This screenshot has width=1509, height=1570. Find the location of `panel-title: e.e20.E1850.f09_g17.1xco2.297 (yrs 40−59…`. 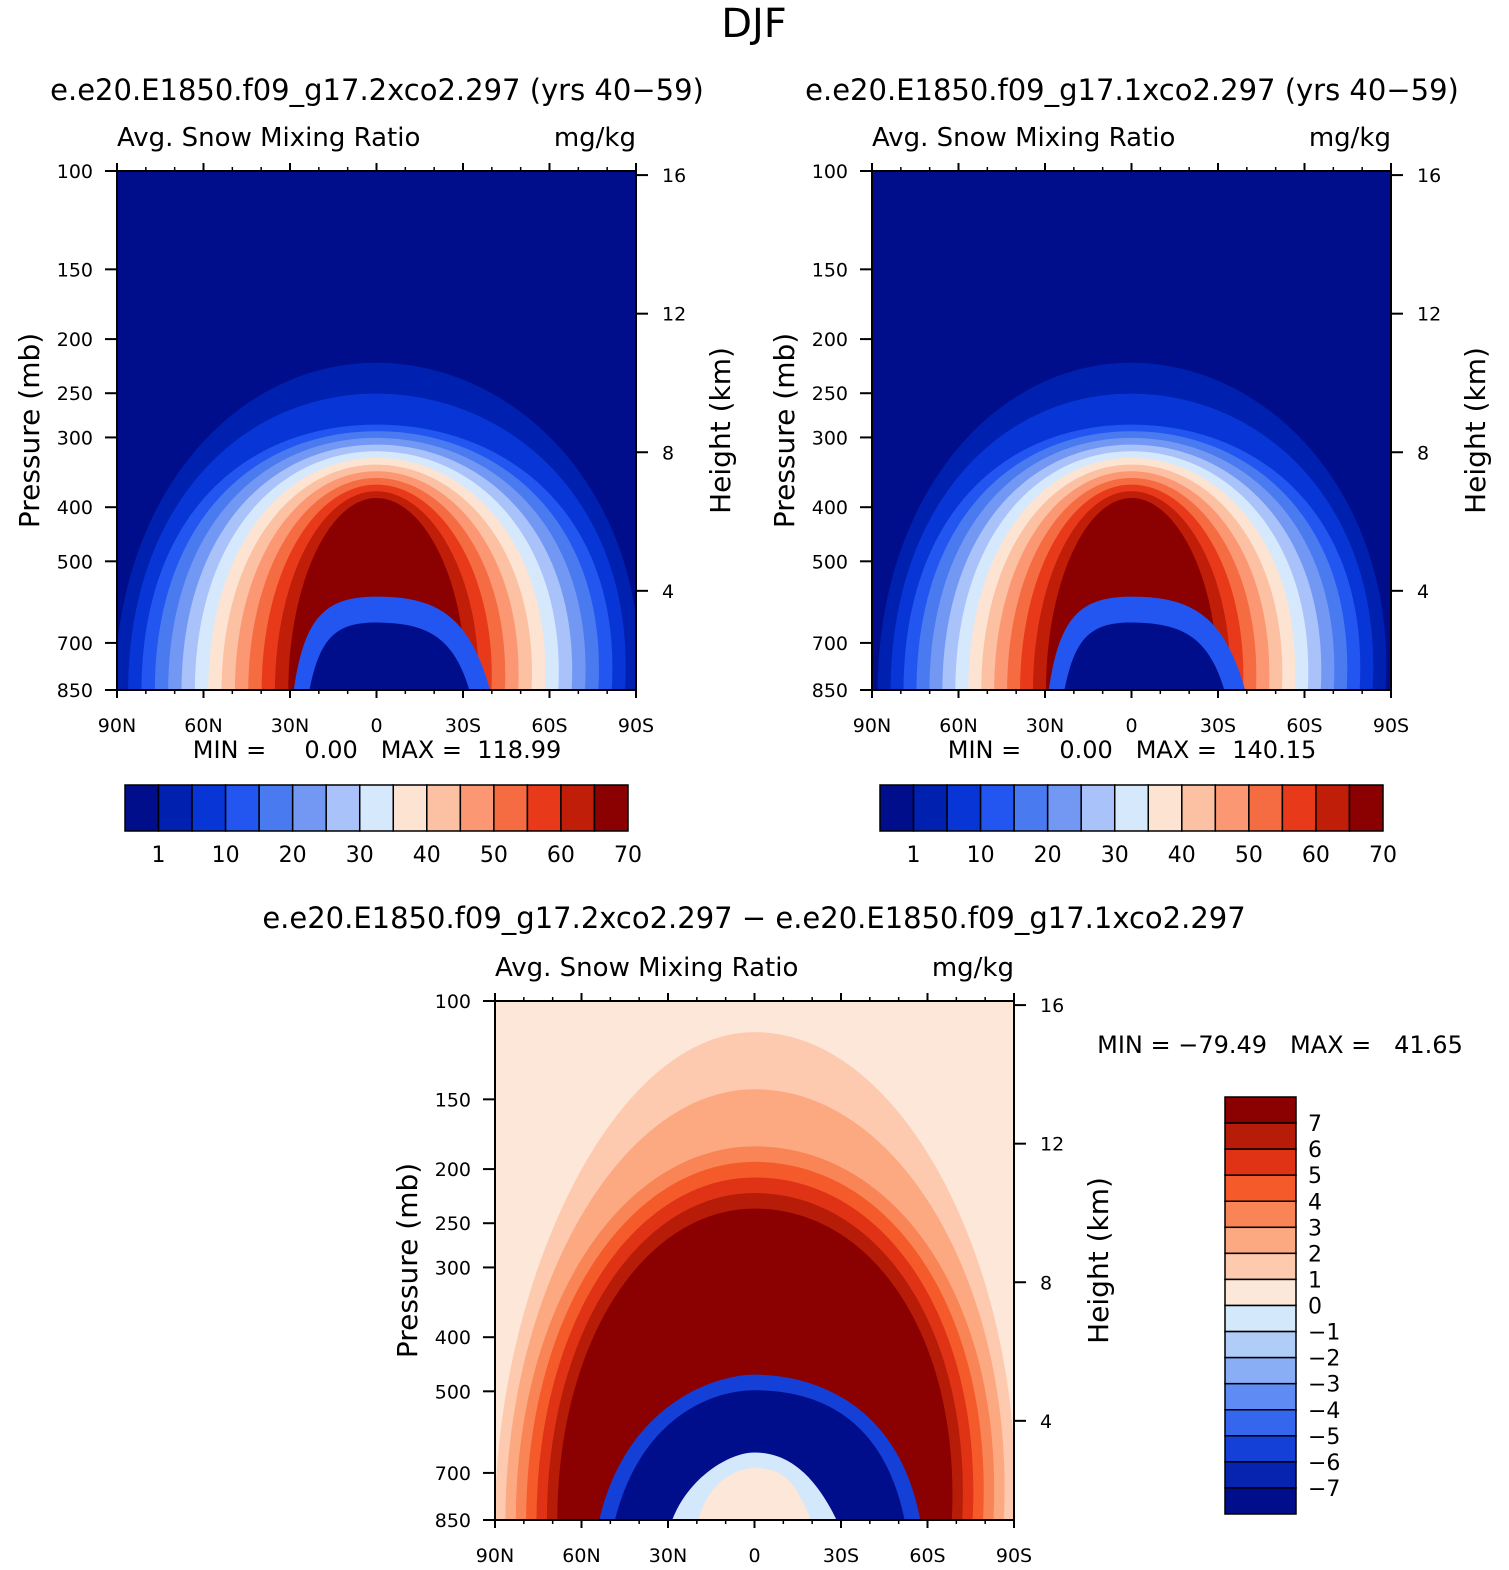

panel-title: e.e20.E1850.f09_g17.1xco2.297 (yrs 40−59… is located at coordinates (1132, 90).